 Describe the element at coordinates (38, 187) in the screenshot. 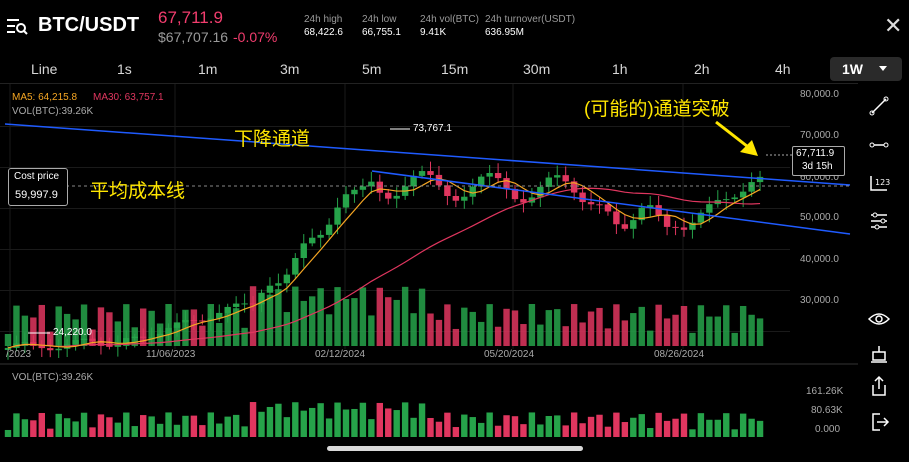

I see `cost-price-tag: Cost price 59,997.9` at that location.